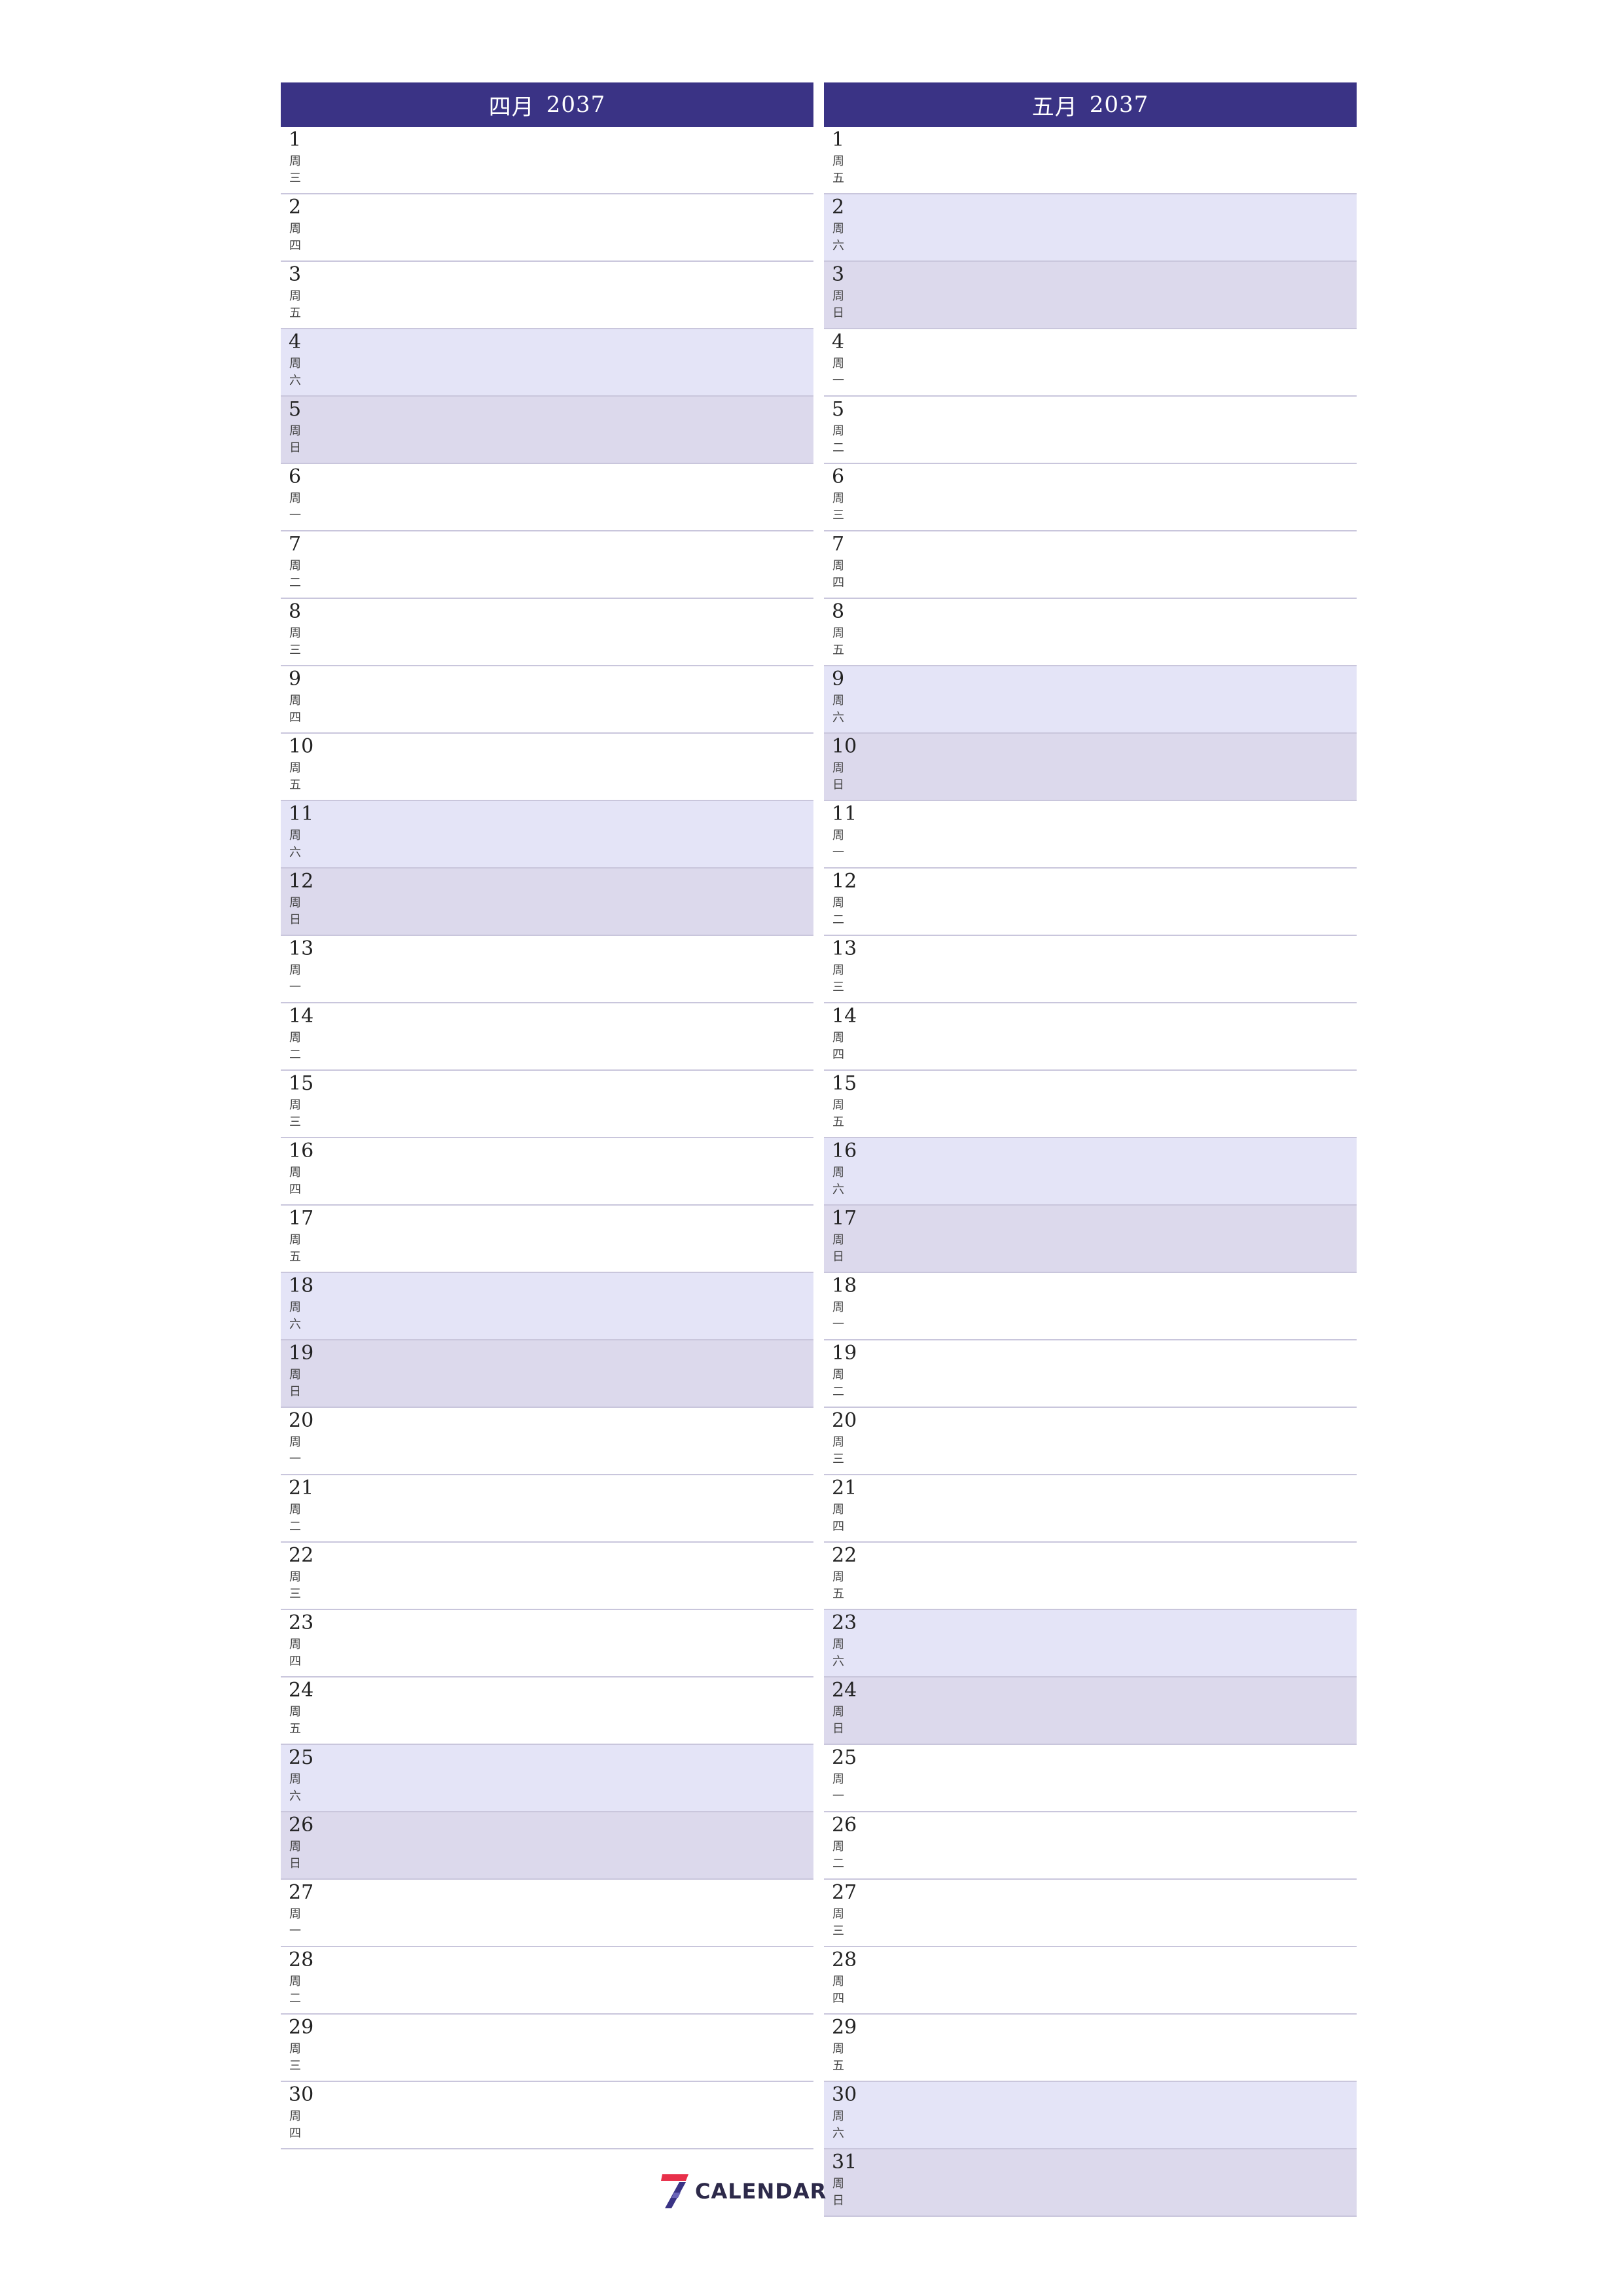  Describe the element at coordinates (547, 1509) in the screenshot. I see `day-row: 21 周二` at that location.